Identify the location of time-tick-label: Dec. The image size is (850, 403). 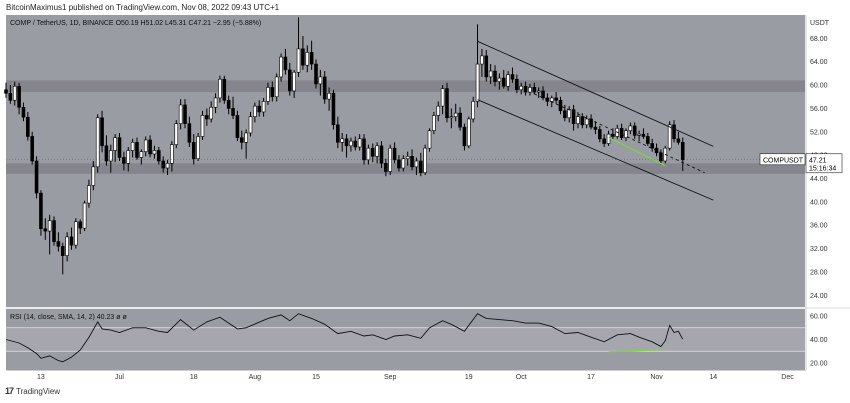
(787, 377).